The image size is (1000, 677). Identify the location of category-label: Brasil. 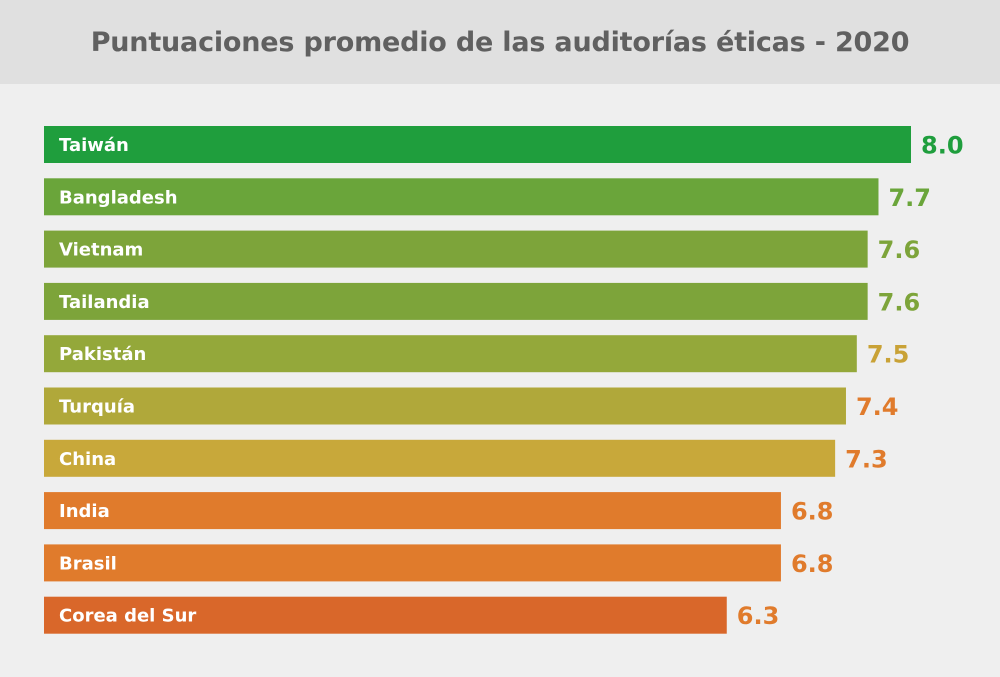
(88, 563).